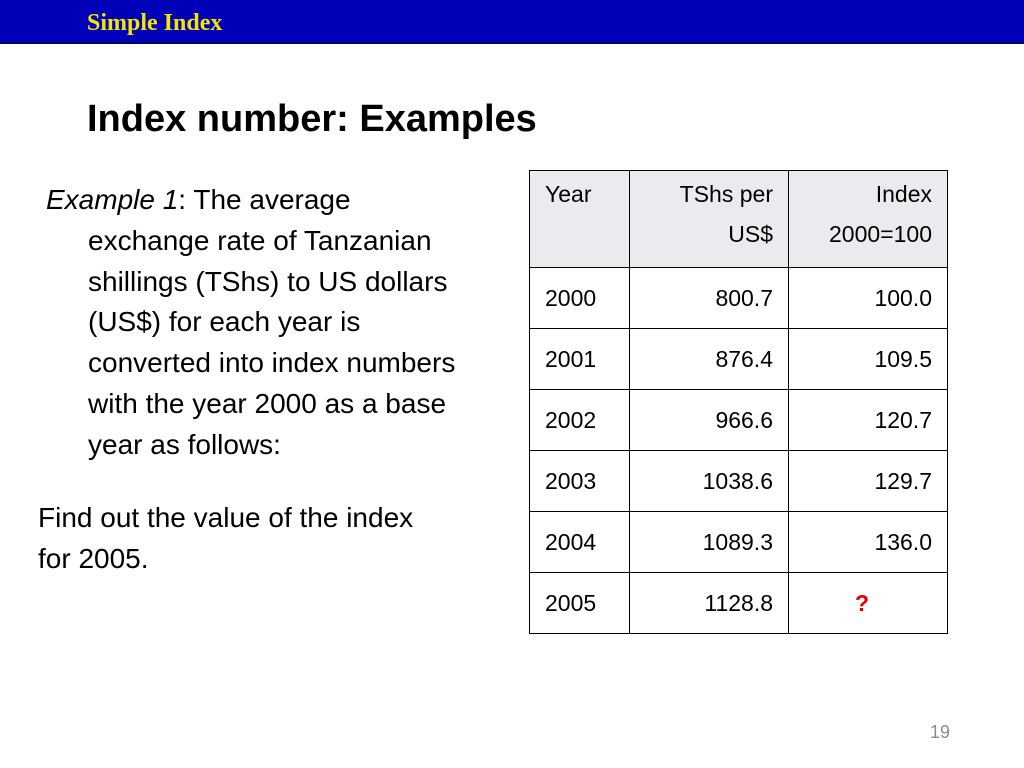 The width and height of the screenshot is (1024, 768). What do you see at coordinates (709, 219) in the screenshot?
I see `header-tshs-per-usd: TShs per US$` at bounding box center [709, 219].